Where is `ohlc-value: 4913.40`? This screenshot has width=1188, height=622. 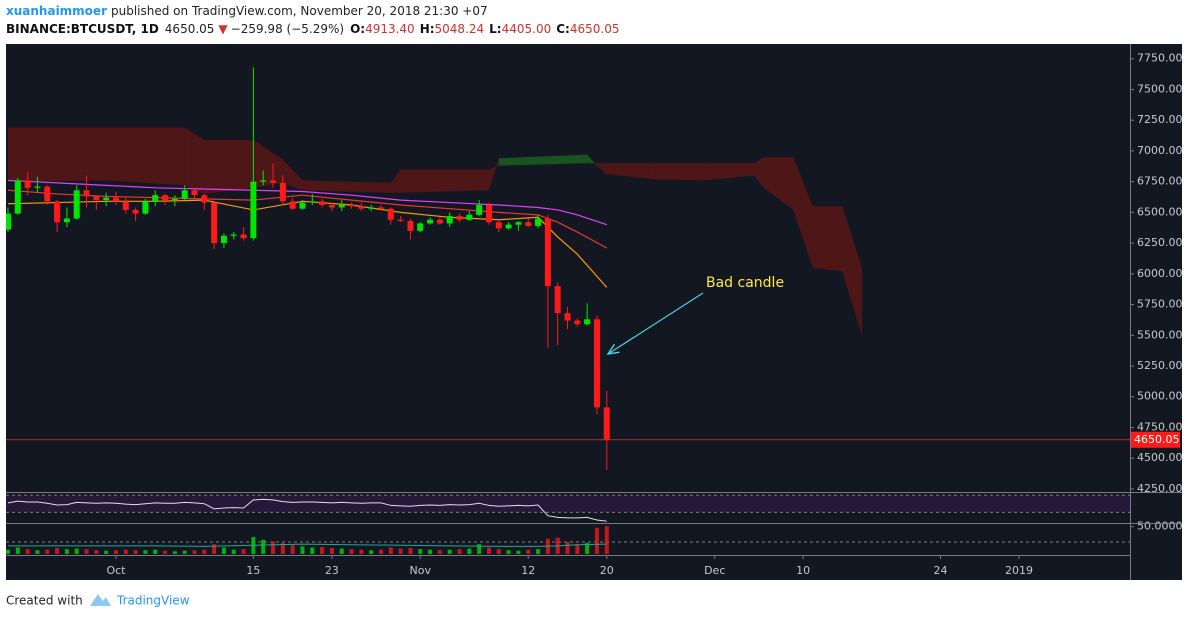
ohlc-value: 4913.40 is located at coordinates (390, 29).